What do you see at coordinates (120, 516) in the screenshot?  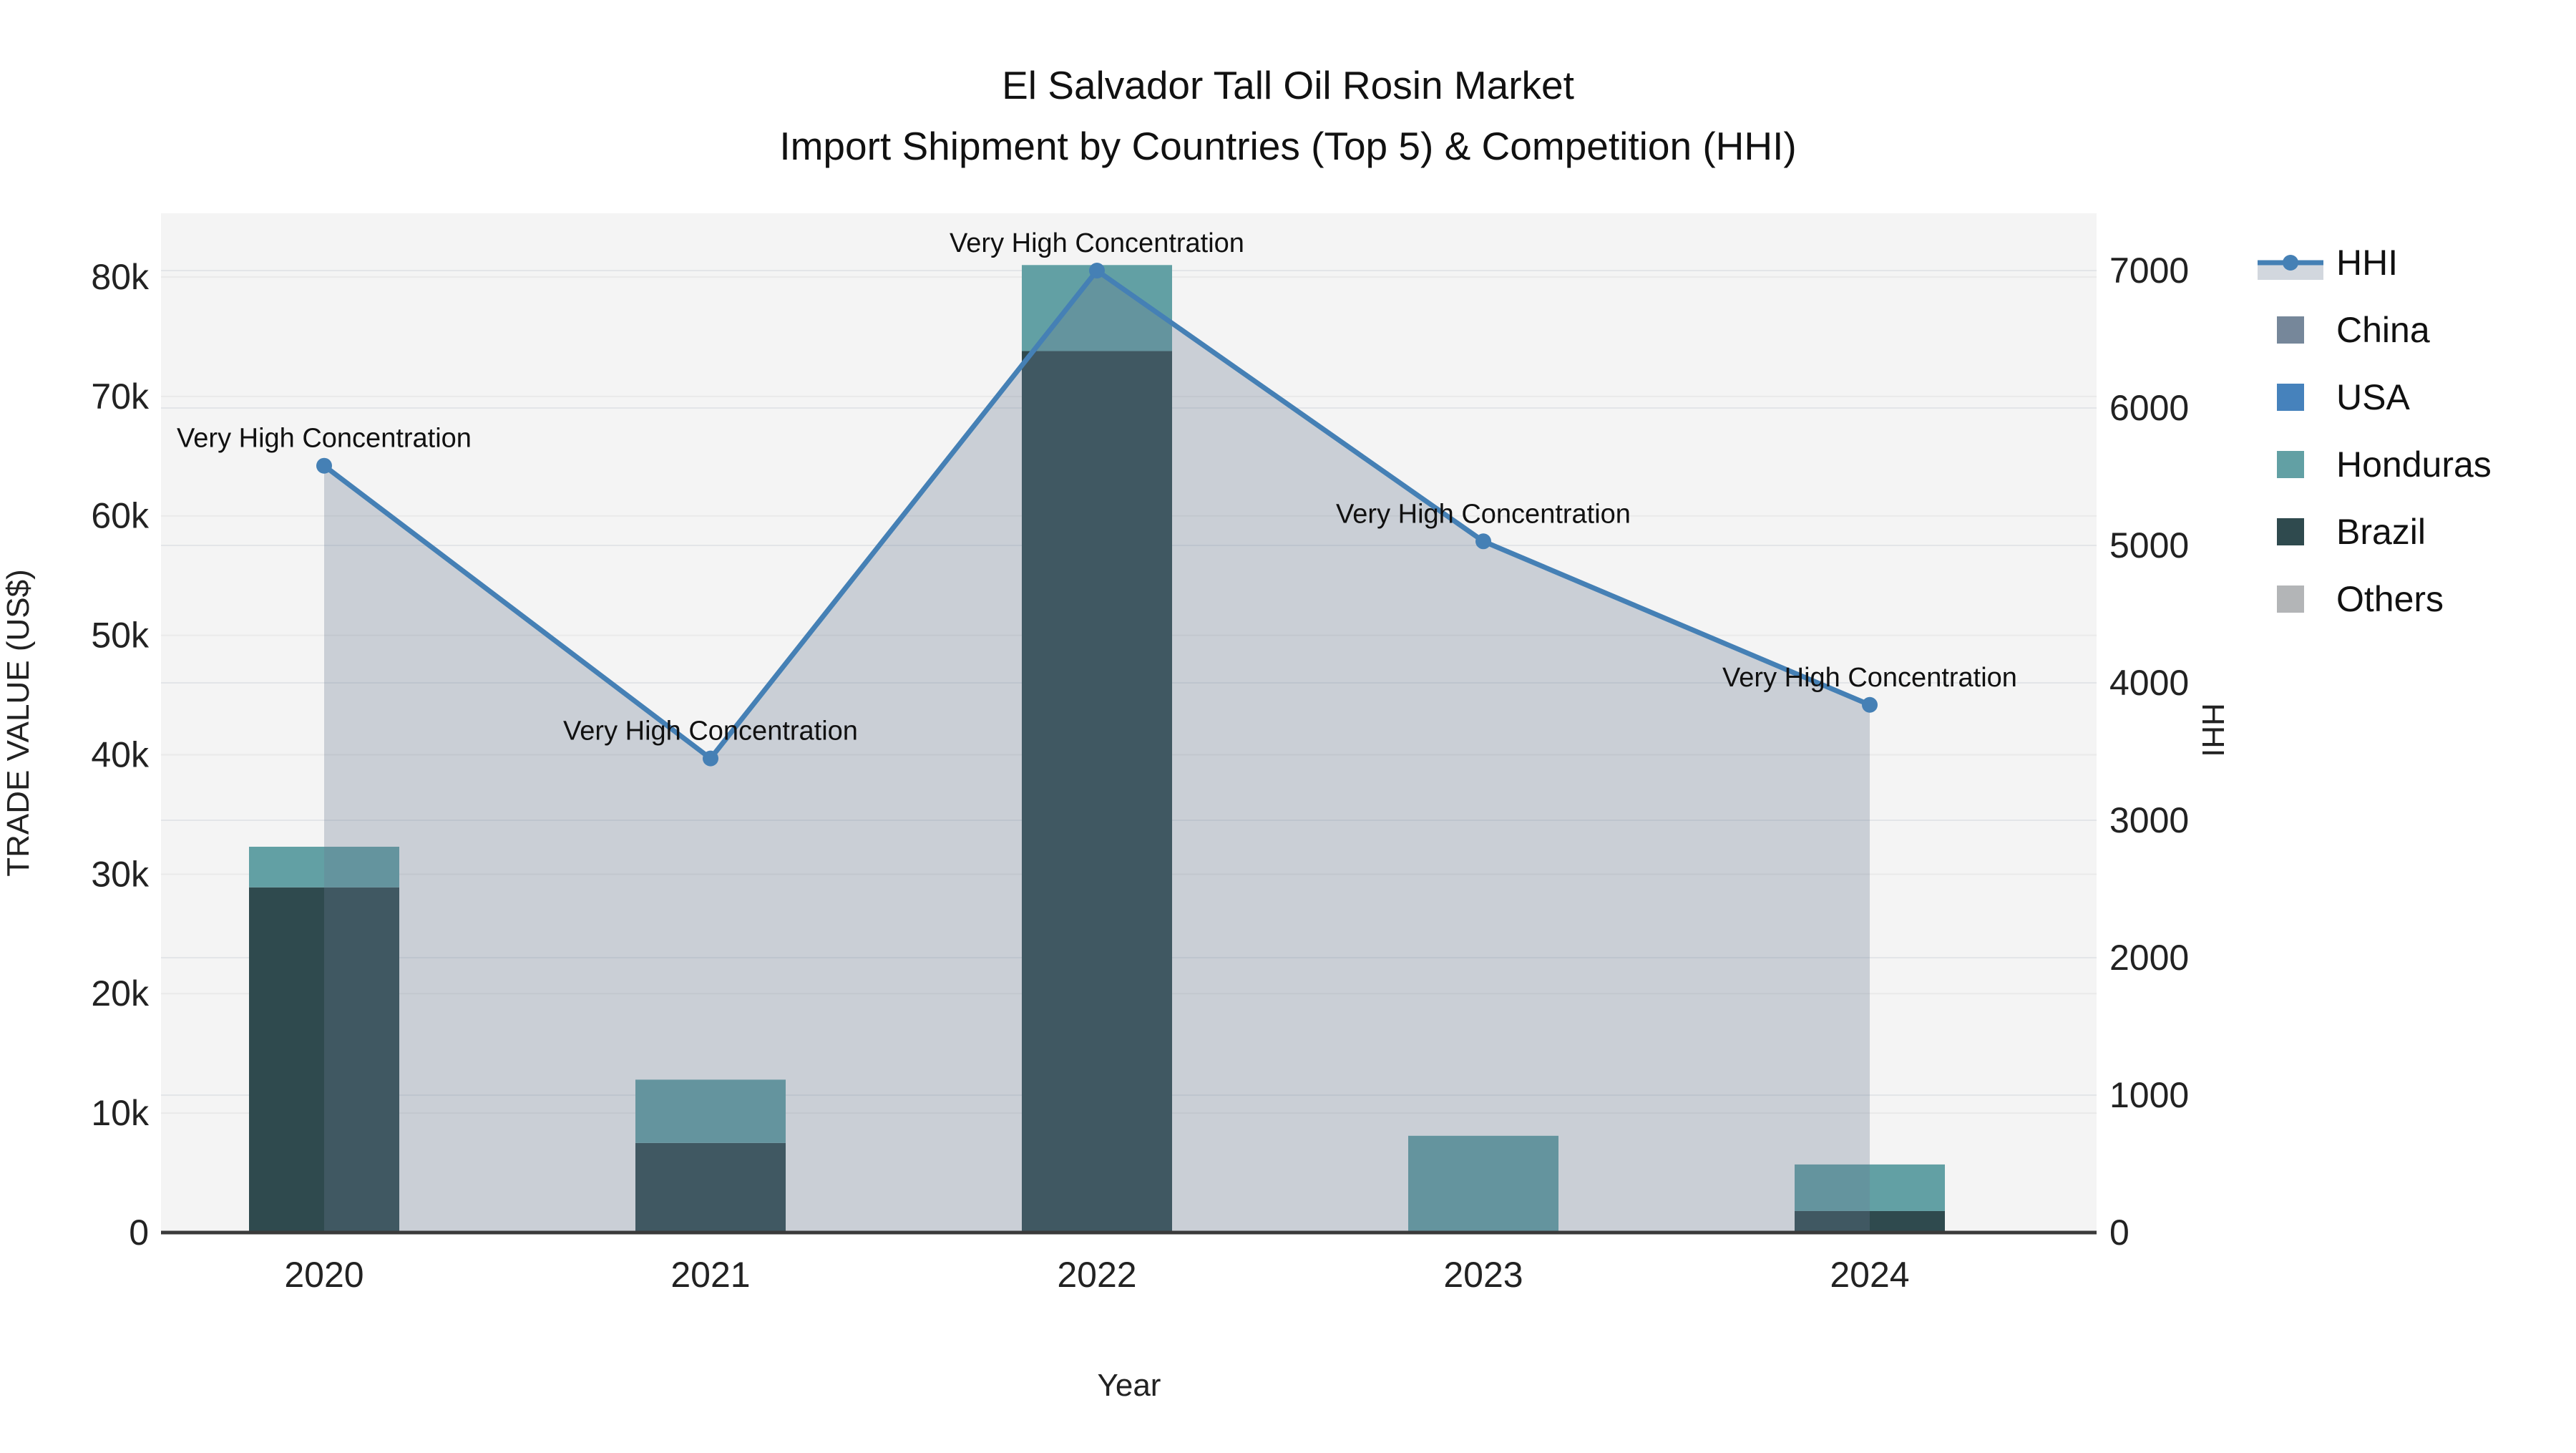 I see `y-left-tick-60k: 60k` at bounding box center [120, 516].